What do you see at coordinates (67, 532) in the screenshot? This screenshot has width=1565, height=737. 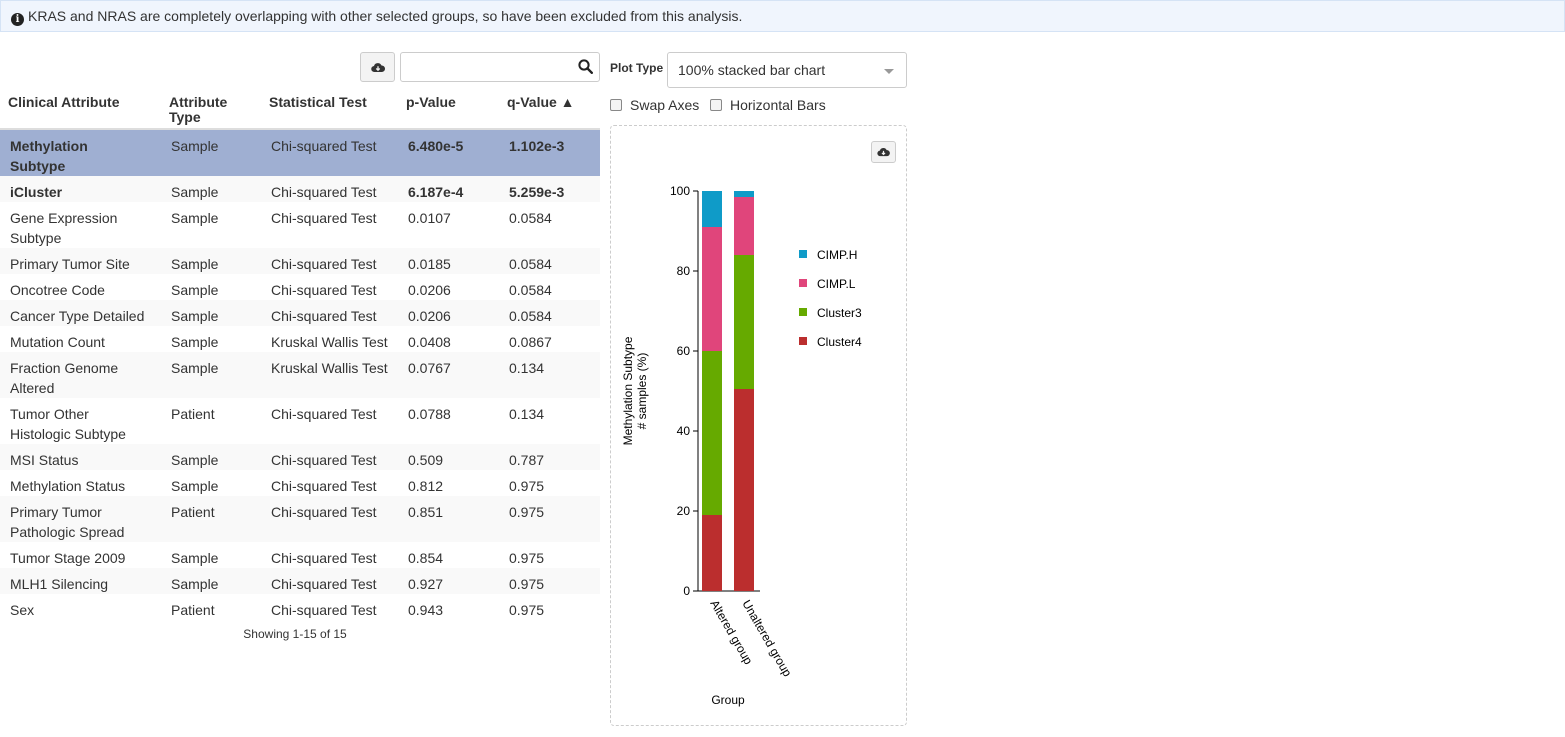 I see `cell-clinical-attribute-line: Pathologic Spread` at bounding box center [67, 532].